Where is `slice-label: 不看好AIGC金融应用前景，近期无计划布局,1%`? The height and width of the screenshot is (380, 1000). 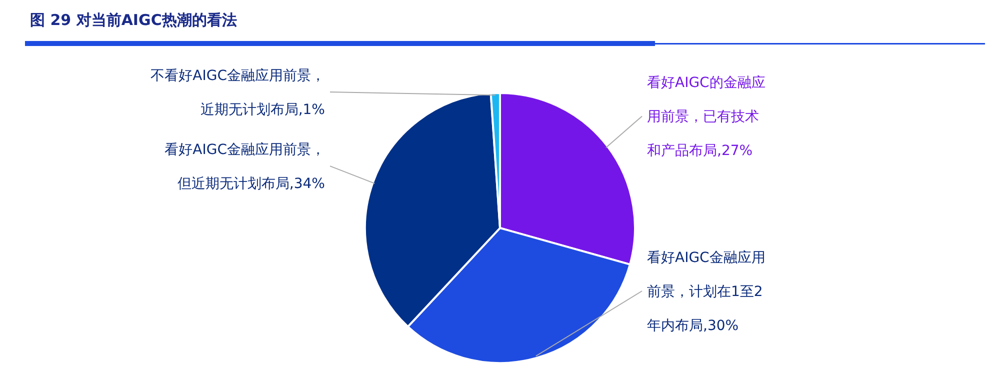 slice-label: 不看好AIGC金融应用前景，近期无计划布局,1% is located at coordinates (237, 93).